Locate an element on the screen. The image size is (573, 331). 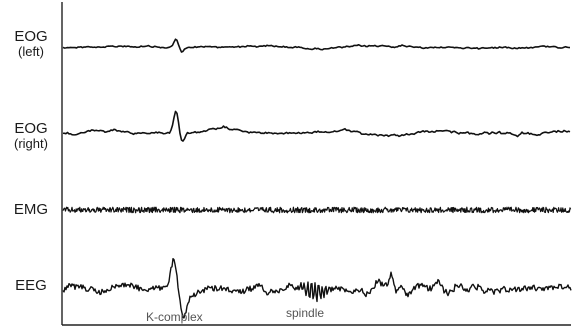
channel-side: (left) is located at coordinates (31, 51).